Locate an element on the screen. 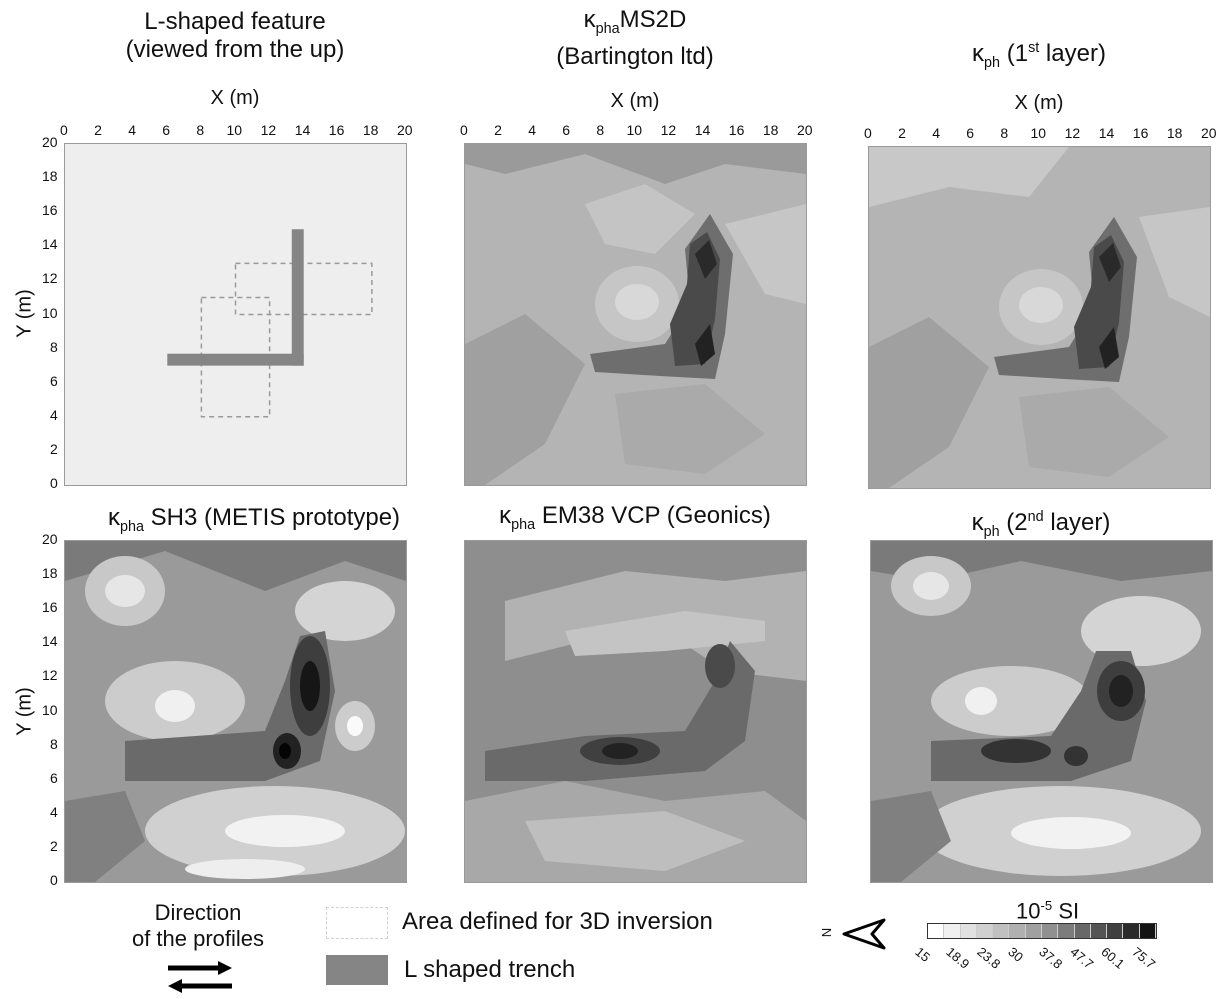  ms2d-map is located at coordinates (635, 314).